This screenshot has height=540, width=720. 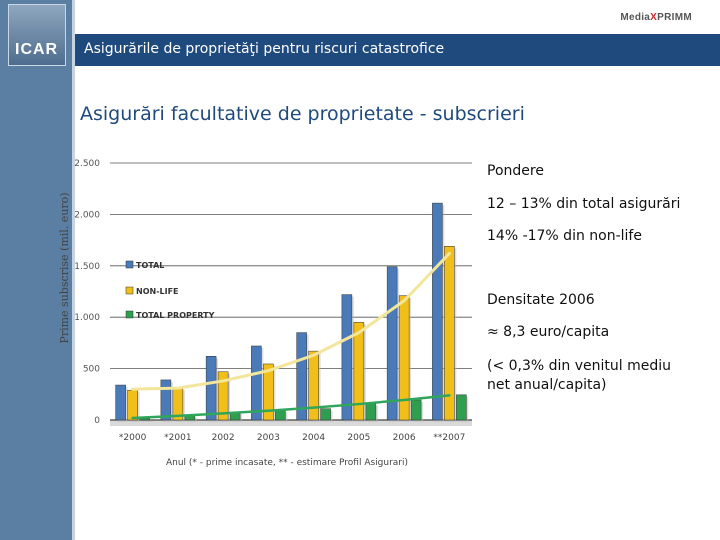 What do you see at coordinates (64, 267) in the screenshot?
I see `y-axis-label: Prime subscrise (mil. euro)` at bounding box center [64, 267].